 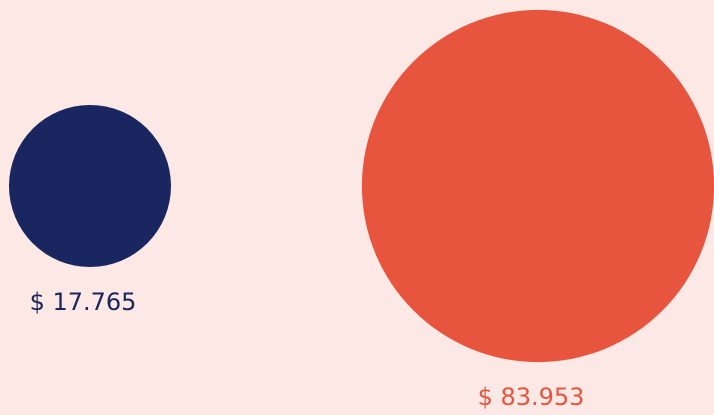 What do you see at coordinates (531, 397) in the screenshot?
I see `value-label: $ 83.953` at bounding box center [531, 397].